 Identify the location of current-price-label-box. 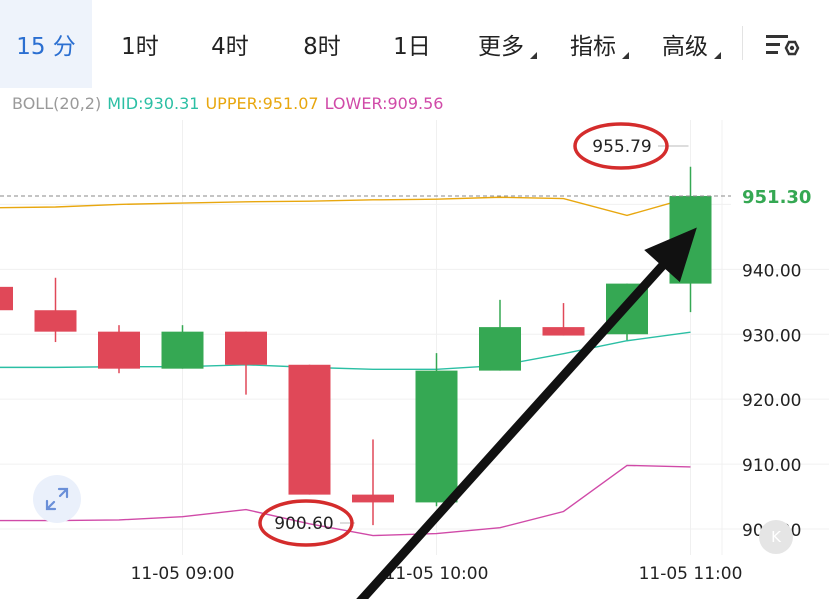
(780, 195).